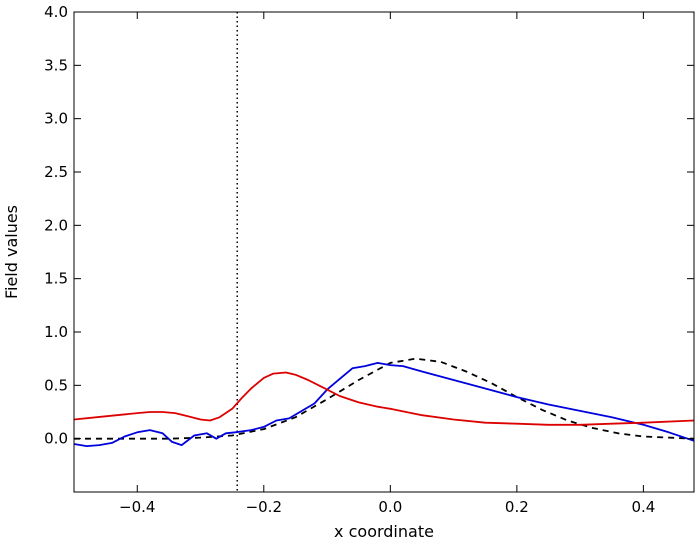  I want to click on dashed-black-series-line, so click(384, 398).